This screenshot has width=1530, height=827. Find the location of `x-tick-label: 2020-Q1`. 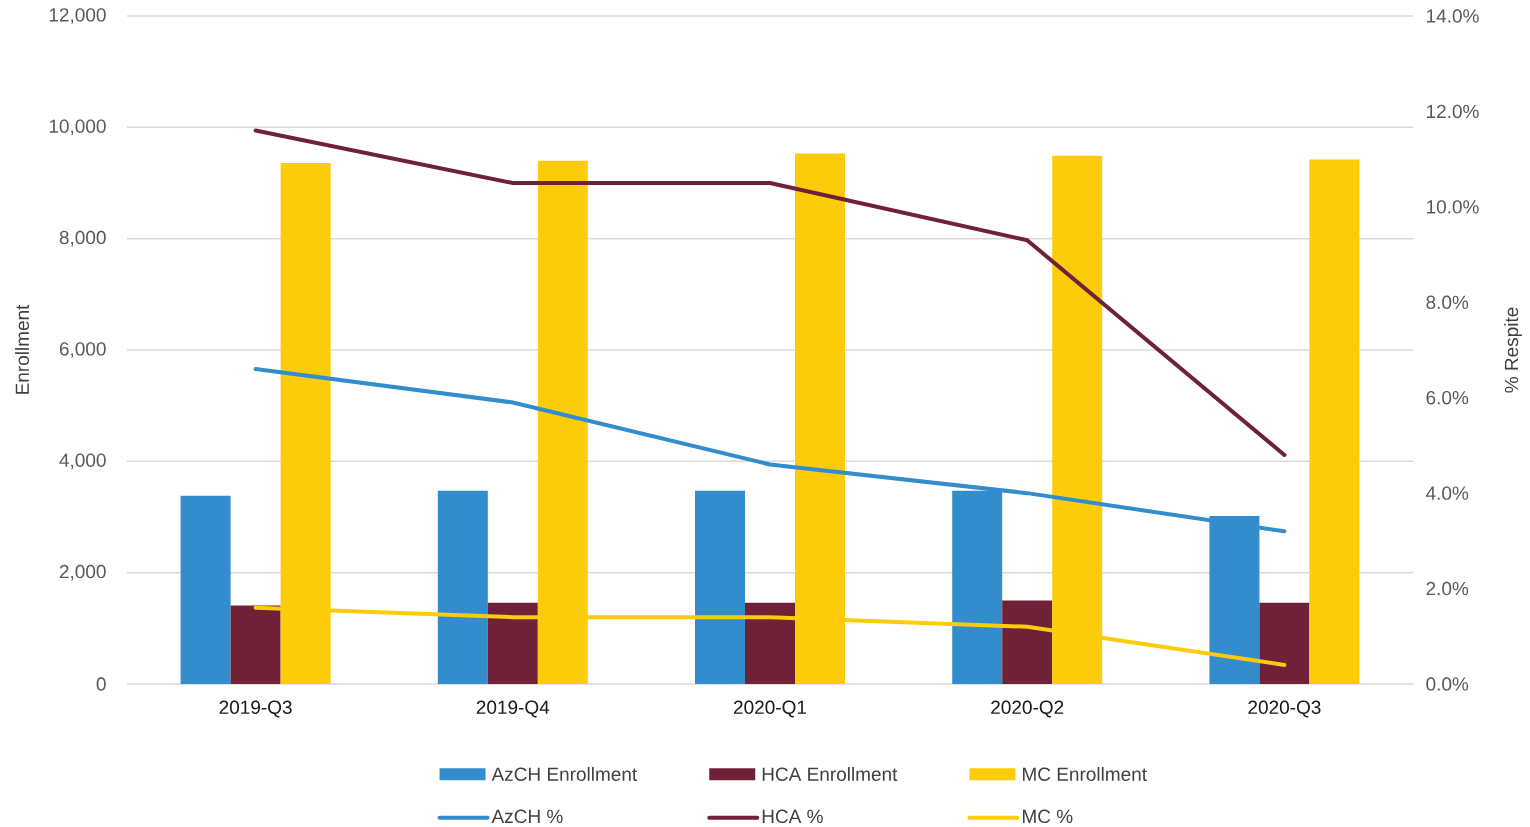

x-tick-label: 2020-Q1 is located at coordinates (770, 709).